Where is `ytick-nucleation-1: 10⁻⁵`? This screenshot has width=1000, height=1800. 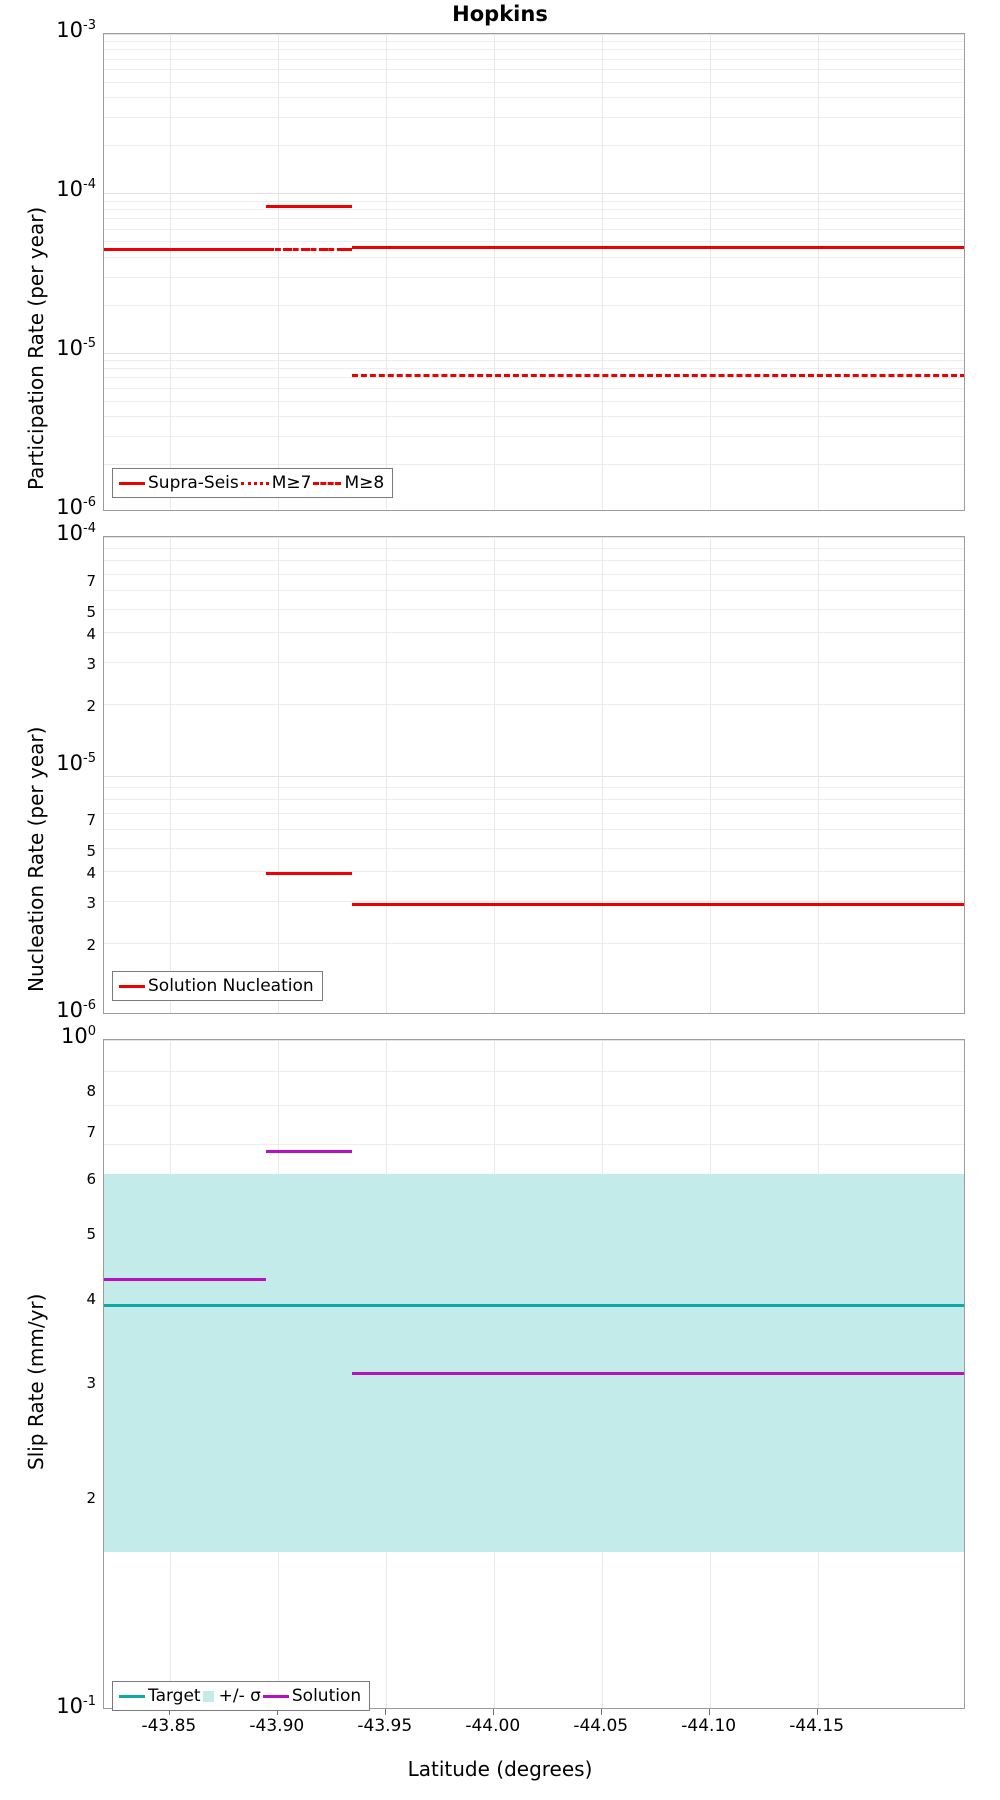 ytick-nucleation-1: 10⁻⁵ is located at coordinates (76, 763).